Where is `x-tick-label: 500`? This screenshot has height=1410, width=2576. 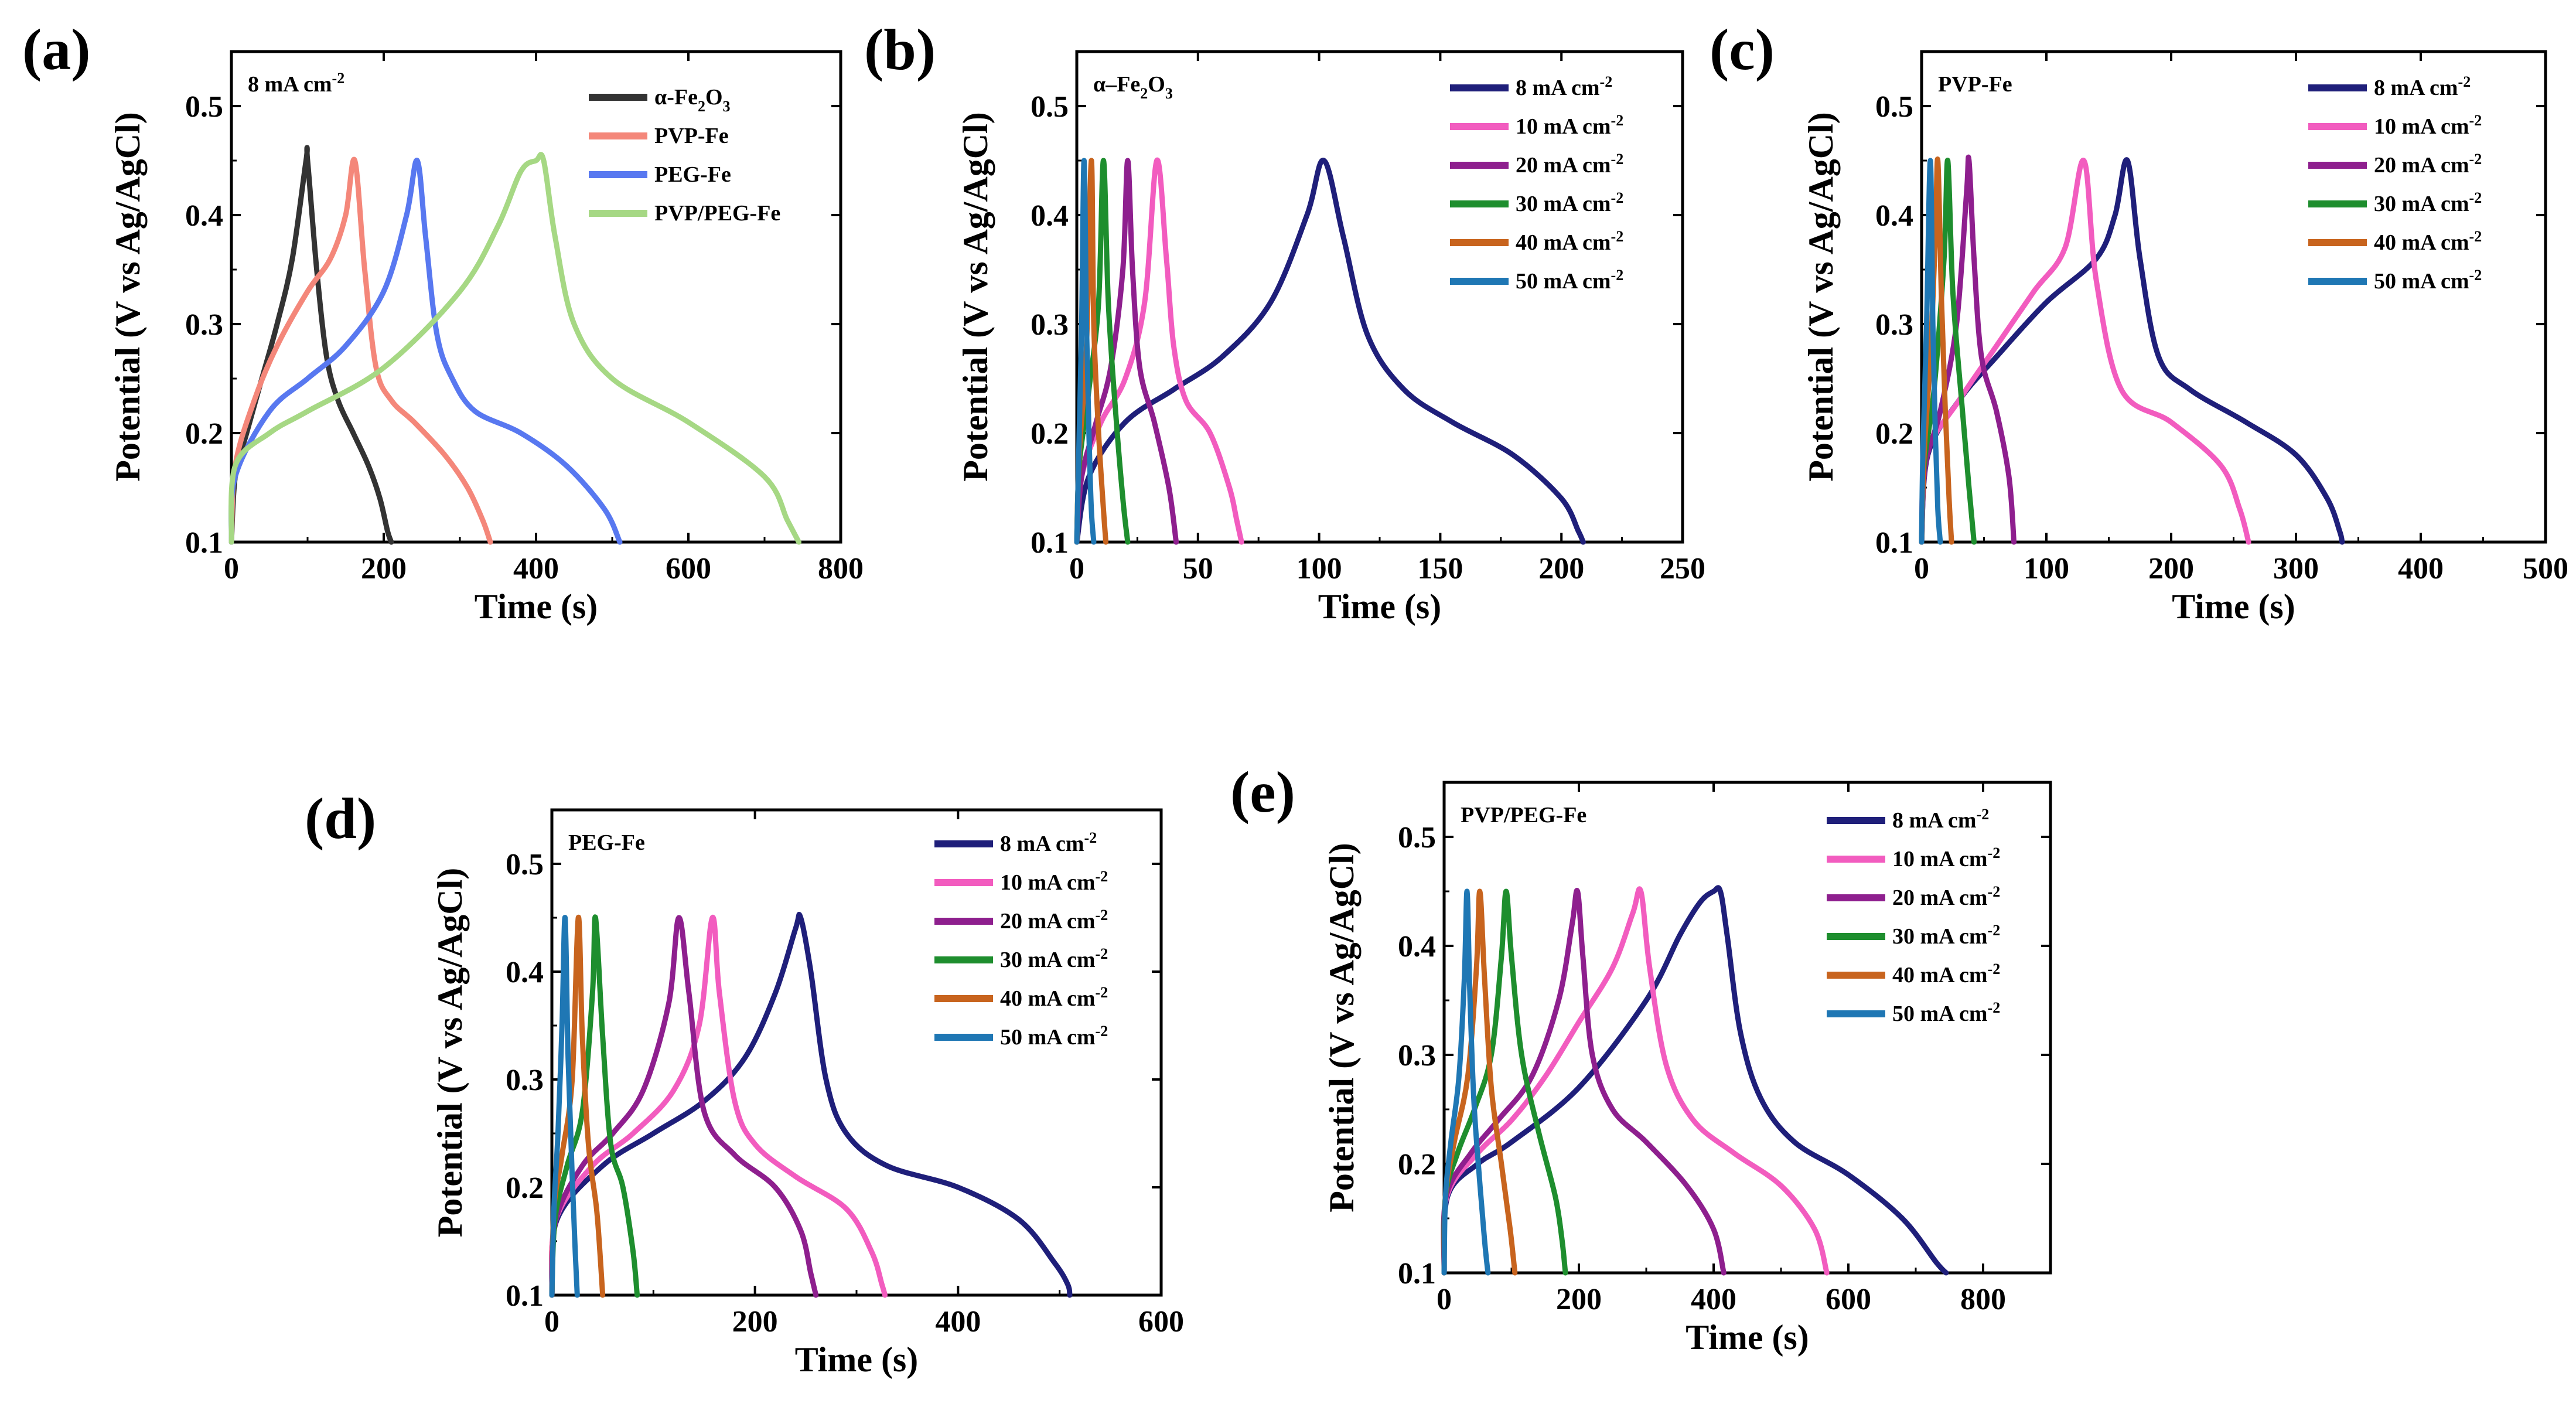
x-tick-label: 500 is located at coordinates (2545, 568).